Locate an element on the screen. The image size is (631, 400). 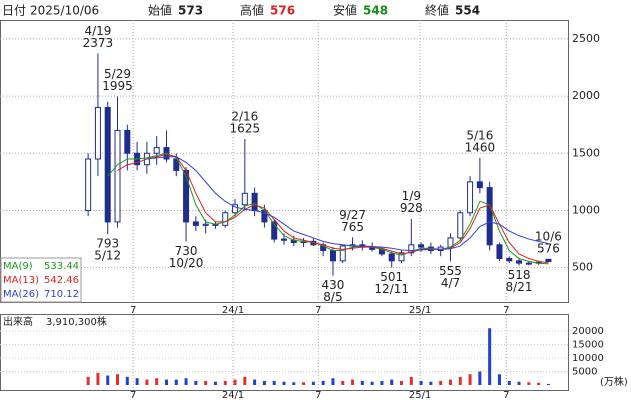
annotation-value: 2373 is located at coordinates (98, 43).